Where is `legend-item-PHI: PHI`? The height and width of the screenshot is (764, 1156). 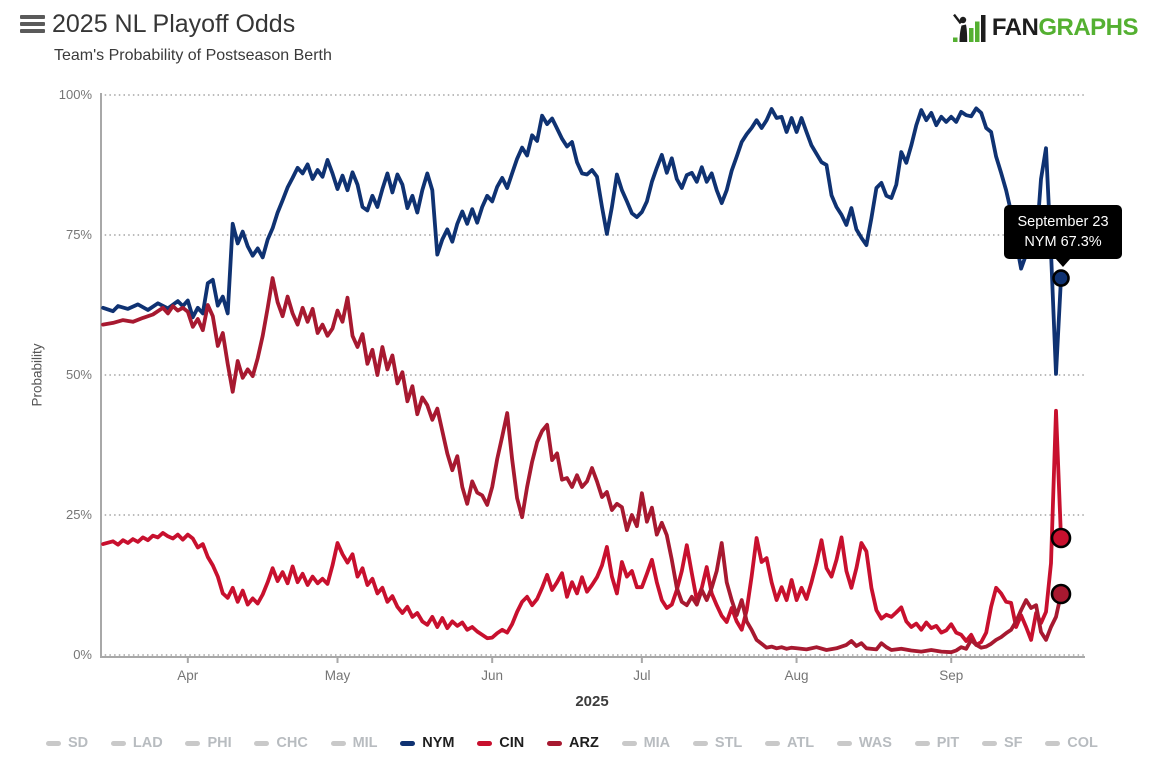
legend-item-PHI: PHI is located at coordinates (208, 743).